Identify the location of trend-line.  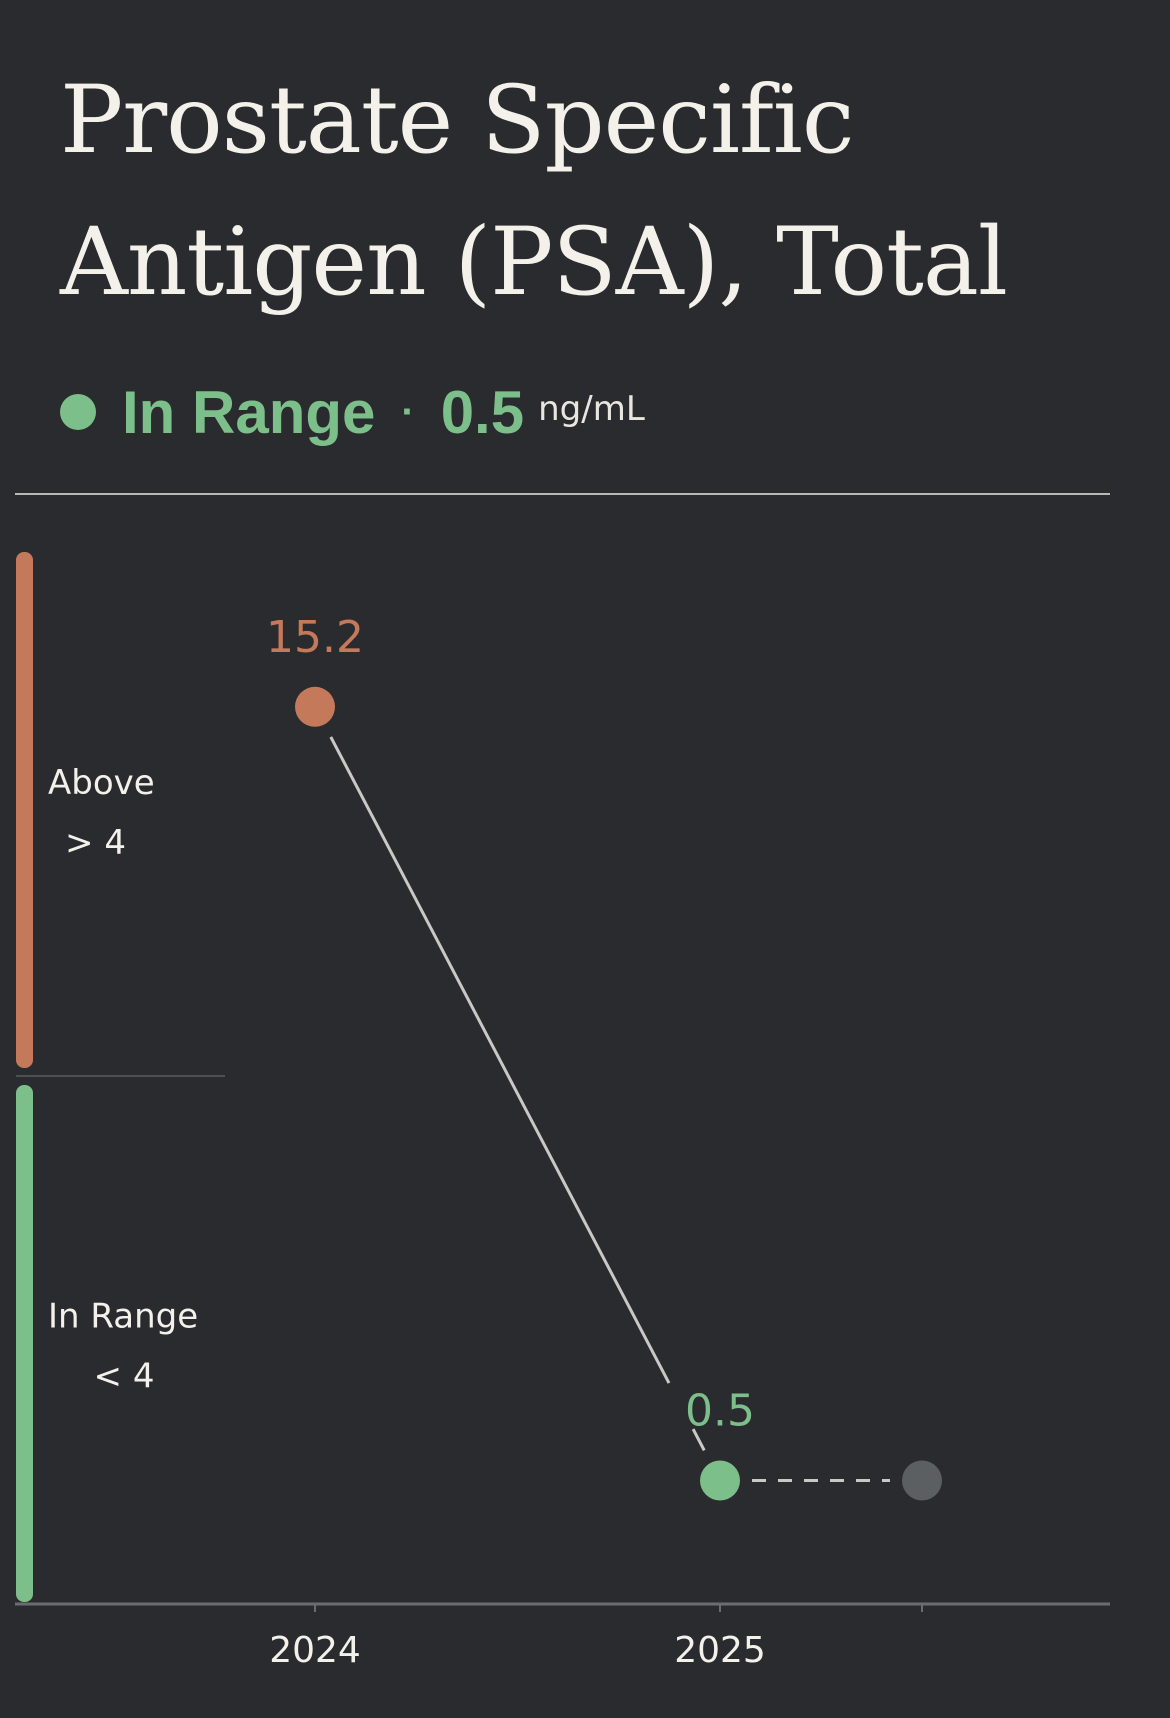
(500, 1060).